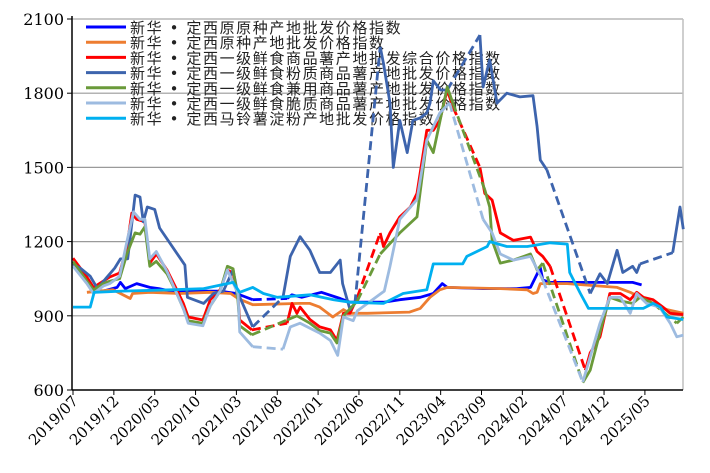  I want to click on y-tick-label: 1800, so click(43, 93).